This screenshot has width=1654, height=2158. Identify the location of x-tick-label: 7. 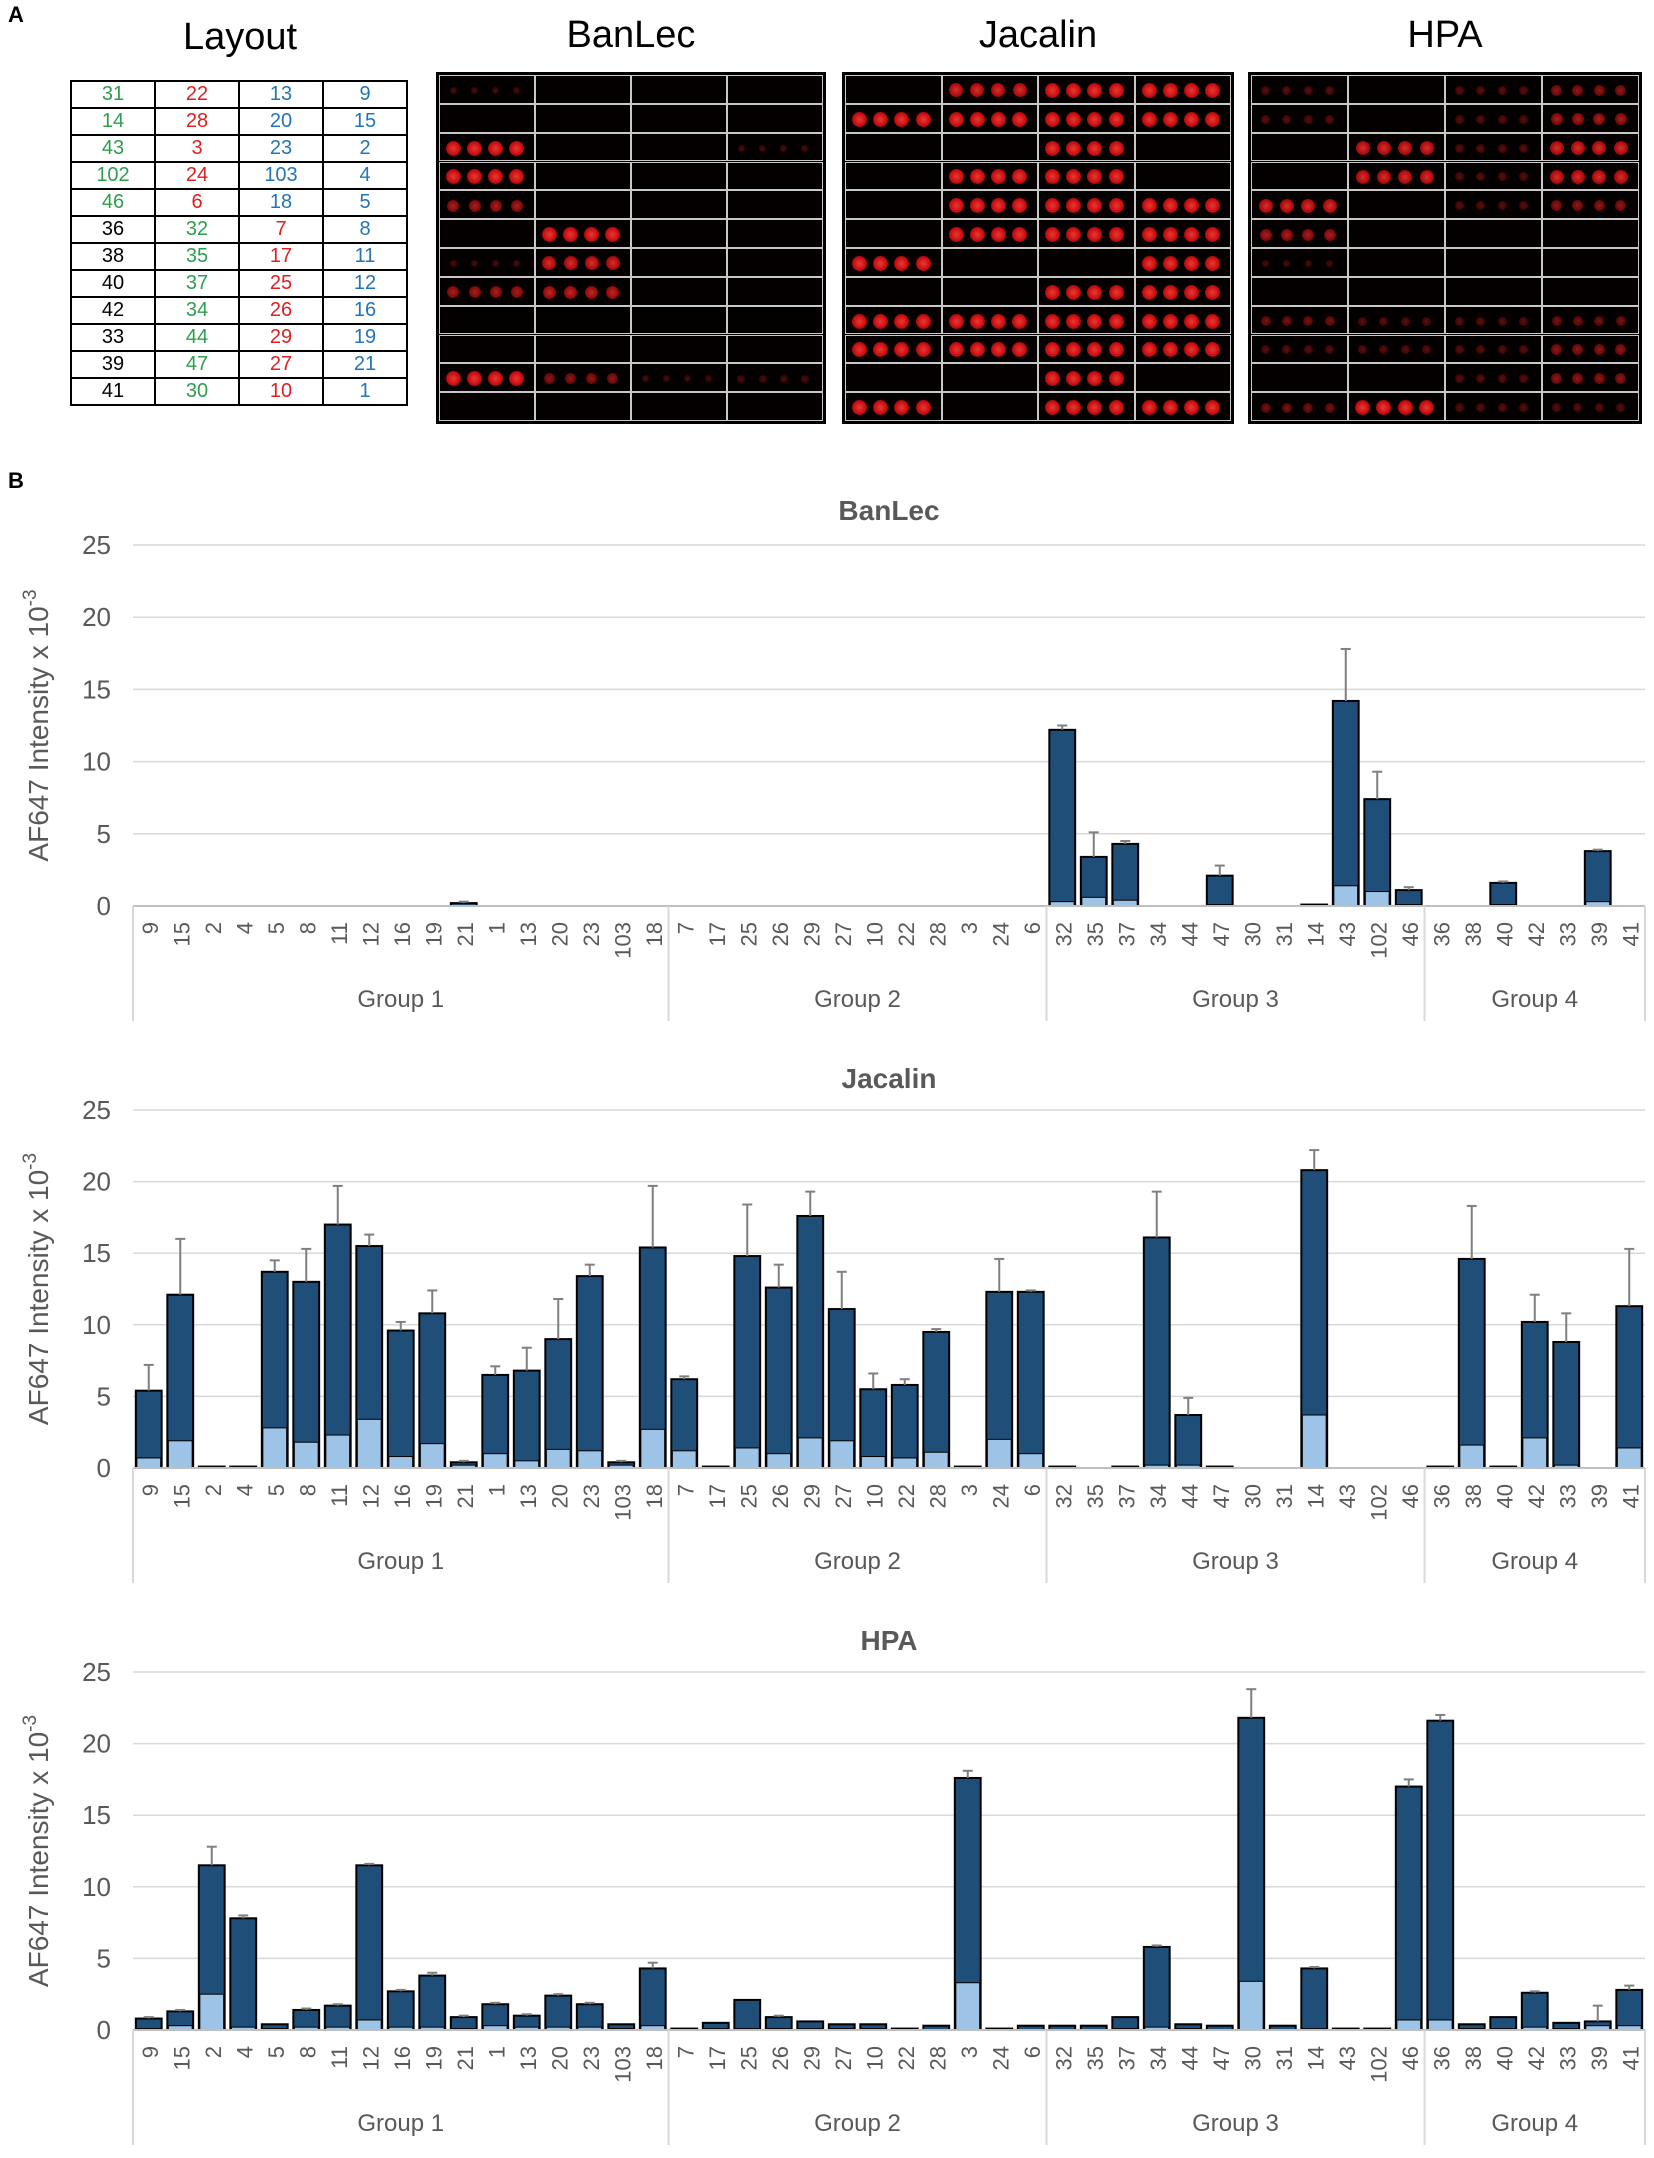
(685, 928).